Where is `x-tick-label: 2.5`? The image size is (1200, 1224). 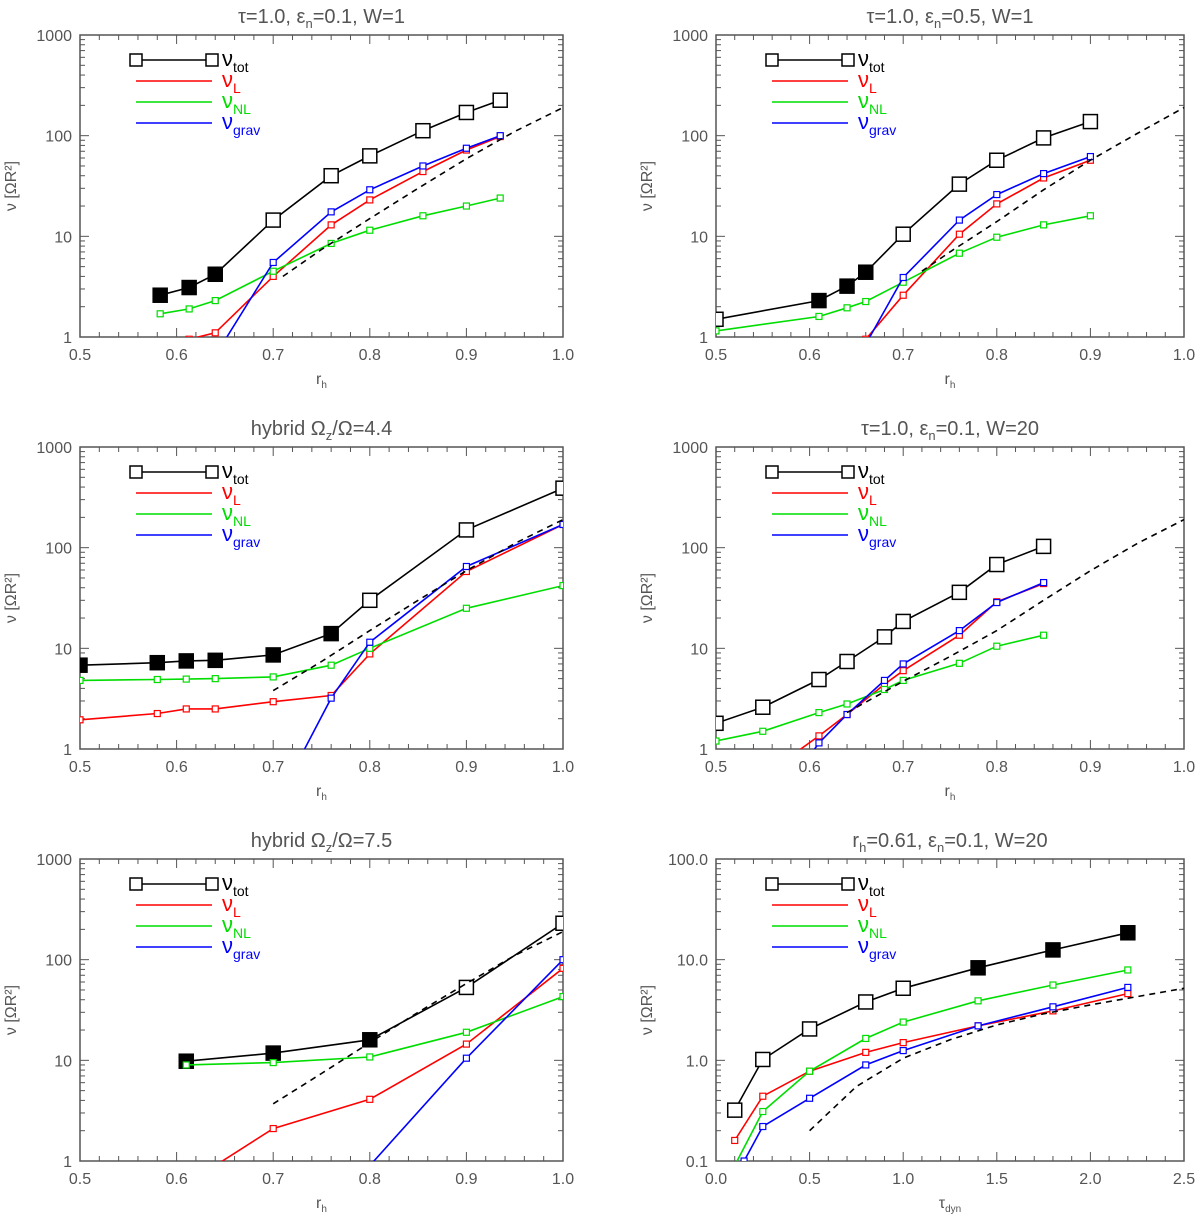
x-tick-label: 2.5 is located at coordinates (1184, 1179).